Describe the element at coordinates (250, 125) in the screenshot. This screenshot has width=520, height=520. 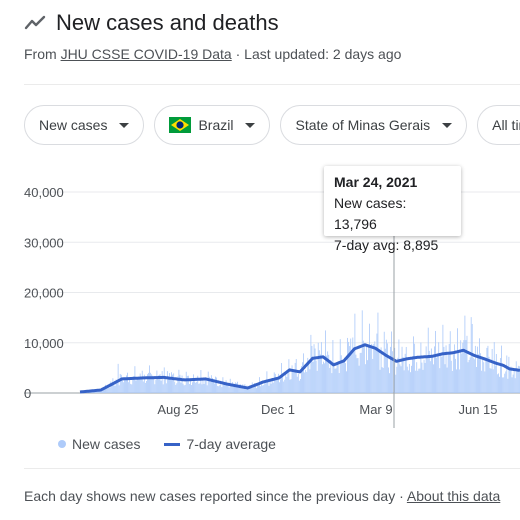
I see `caret-down-icon` at that location.